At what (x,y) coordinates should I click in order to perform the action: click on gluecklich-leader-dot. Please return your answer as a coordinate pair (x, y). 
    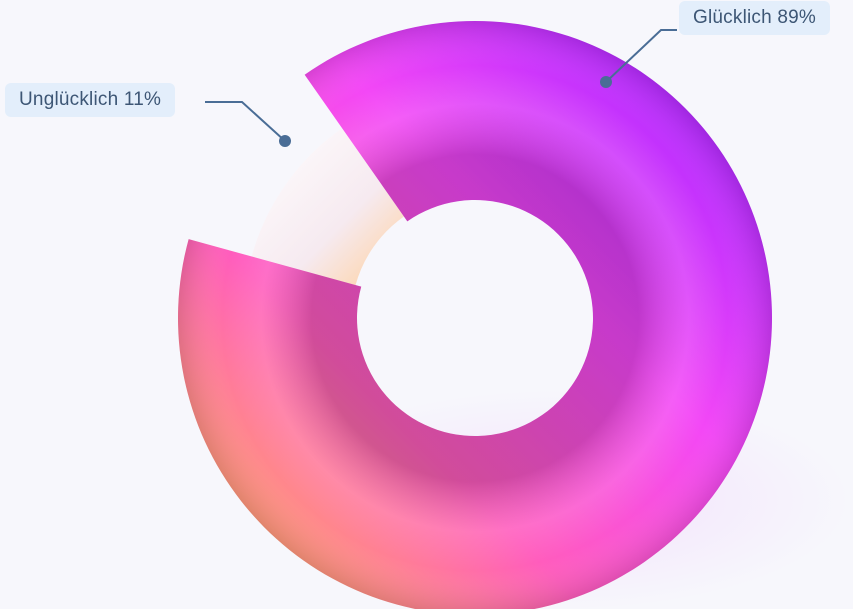
    Looking at the image, I should click on (606, 82).